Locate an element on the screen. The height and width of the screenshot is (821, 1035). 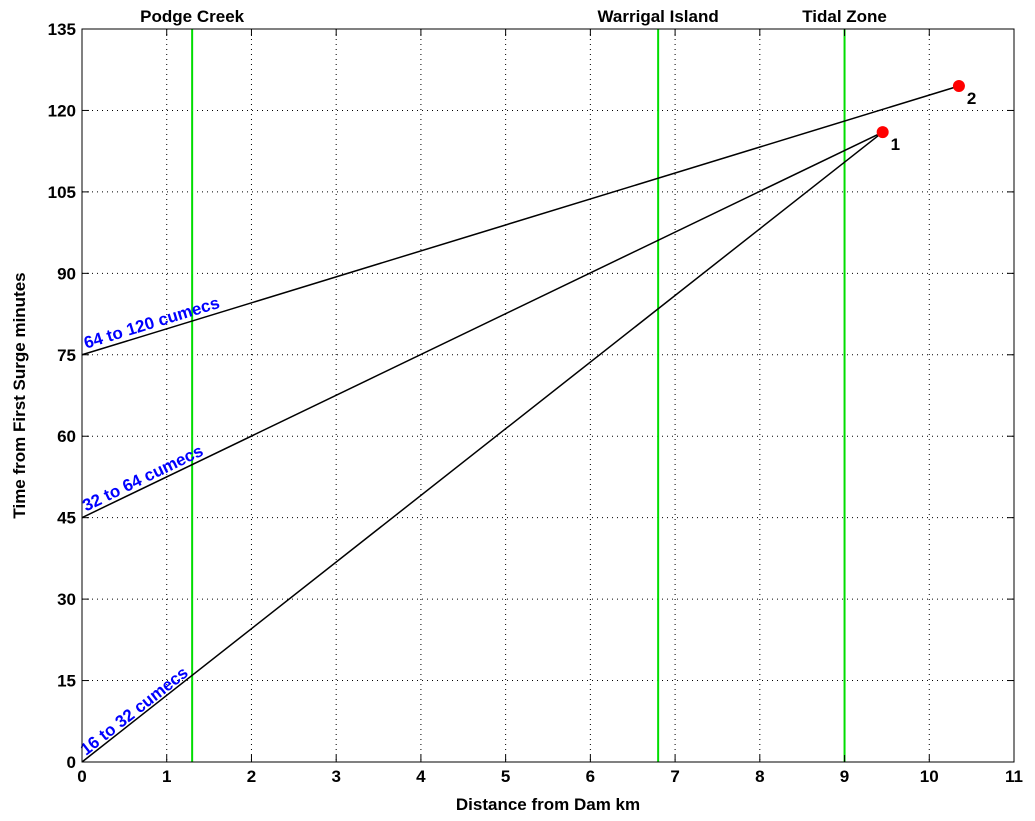
vertical-marker-label: Tidal Zone is located at coordinates (844, 16).